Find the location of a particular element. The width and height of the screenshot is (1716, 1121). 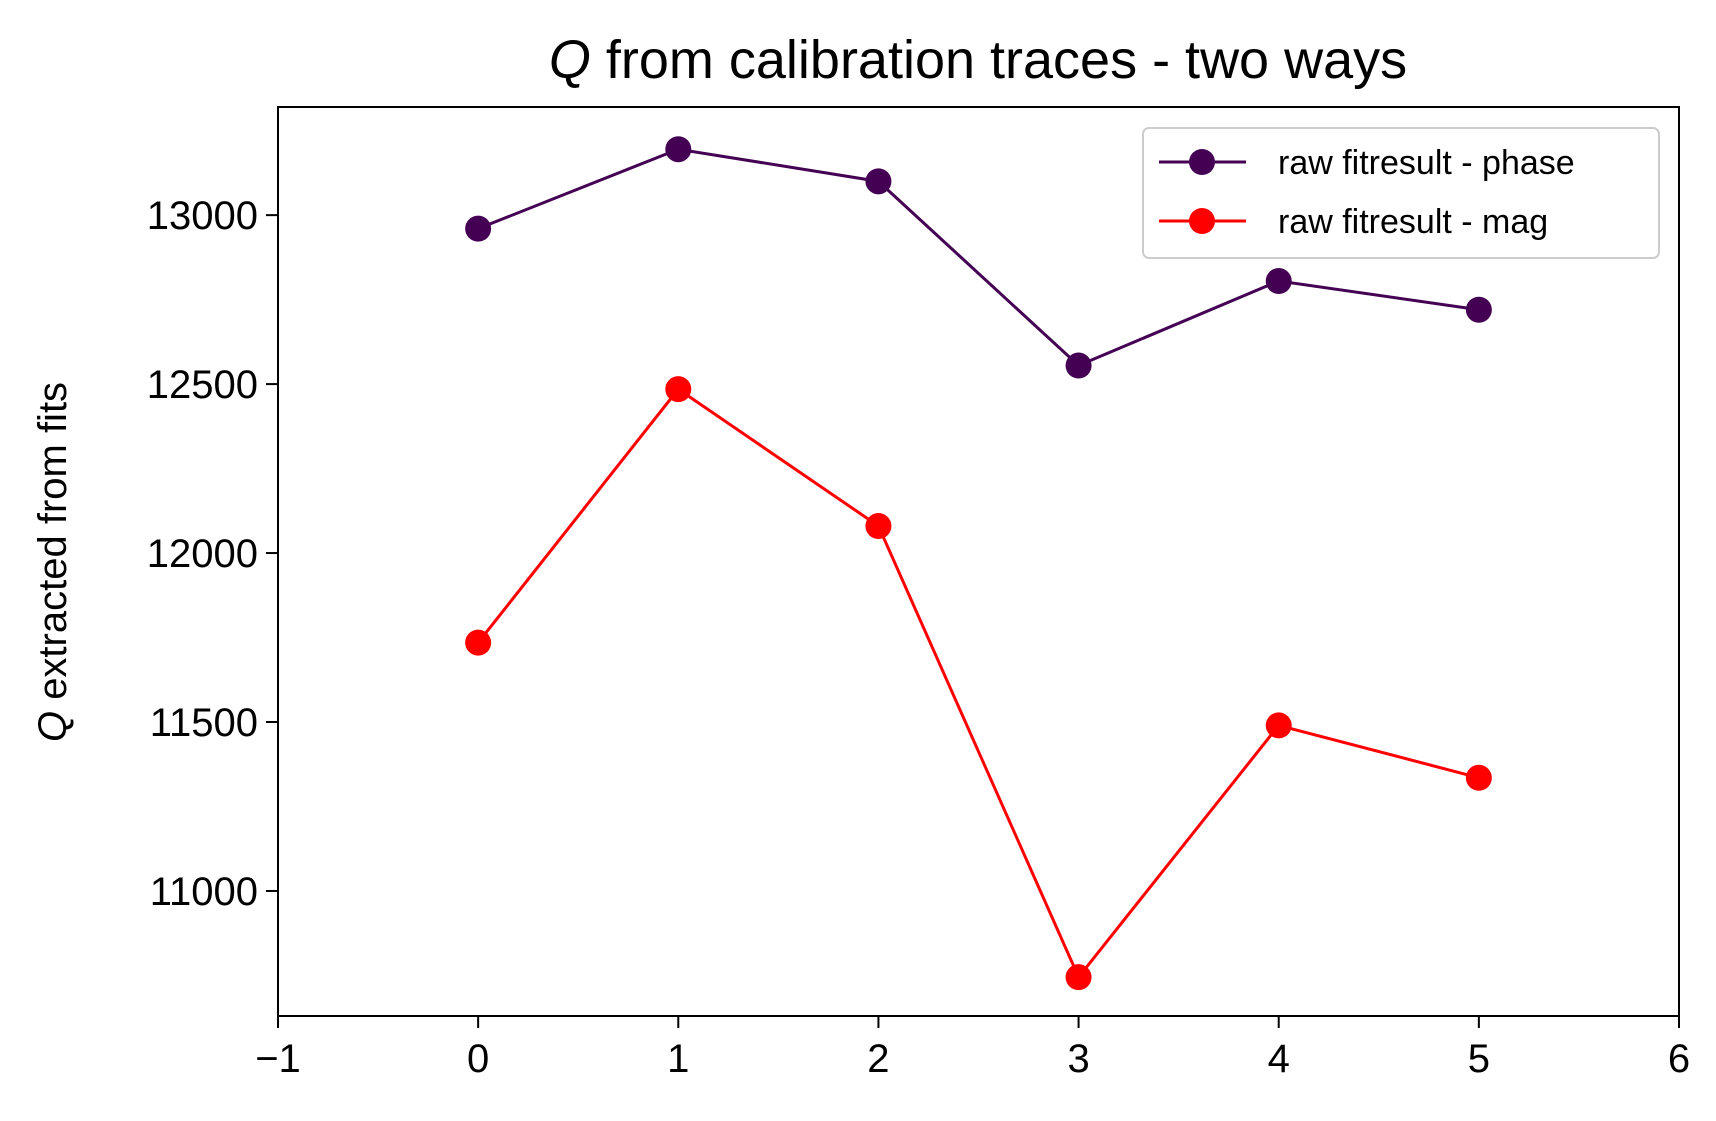

chart-title-variable: Q is located at coordinates (570, 60).